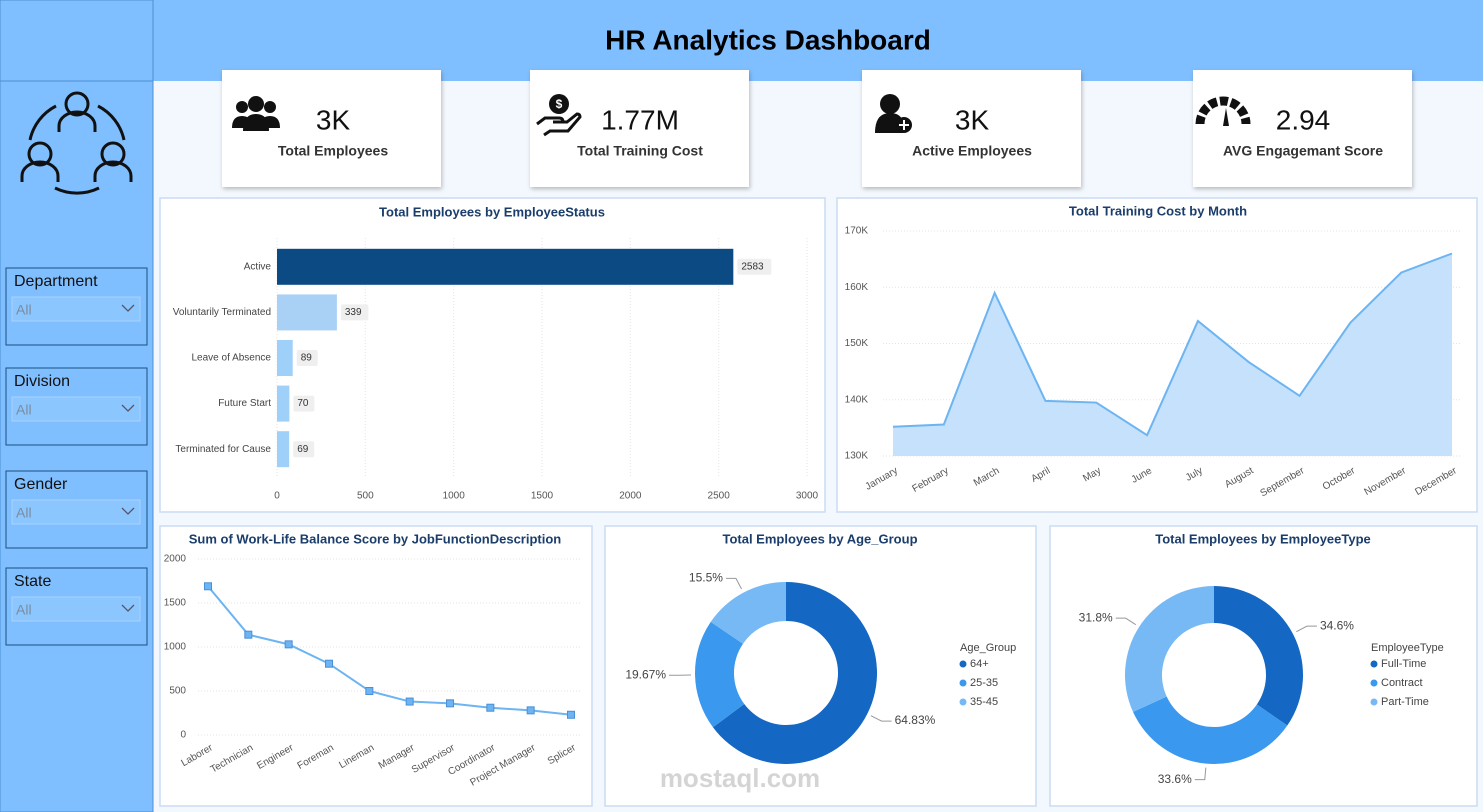  What do you see at coordinates (630, 496) in the screenshot?
I see `x-tick-label: 2000` at bounding box center [630, 496].